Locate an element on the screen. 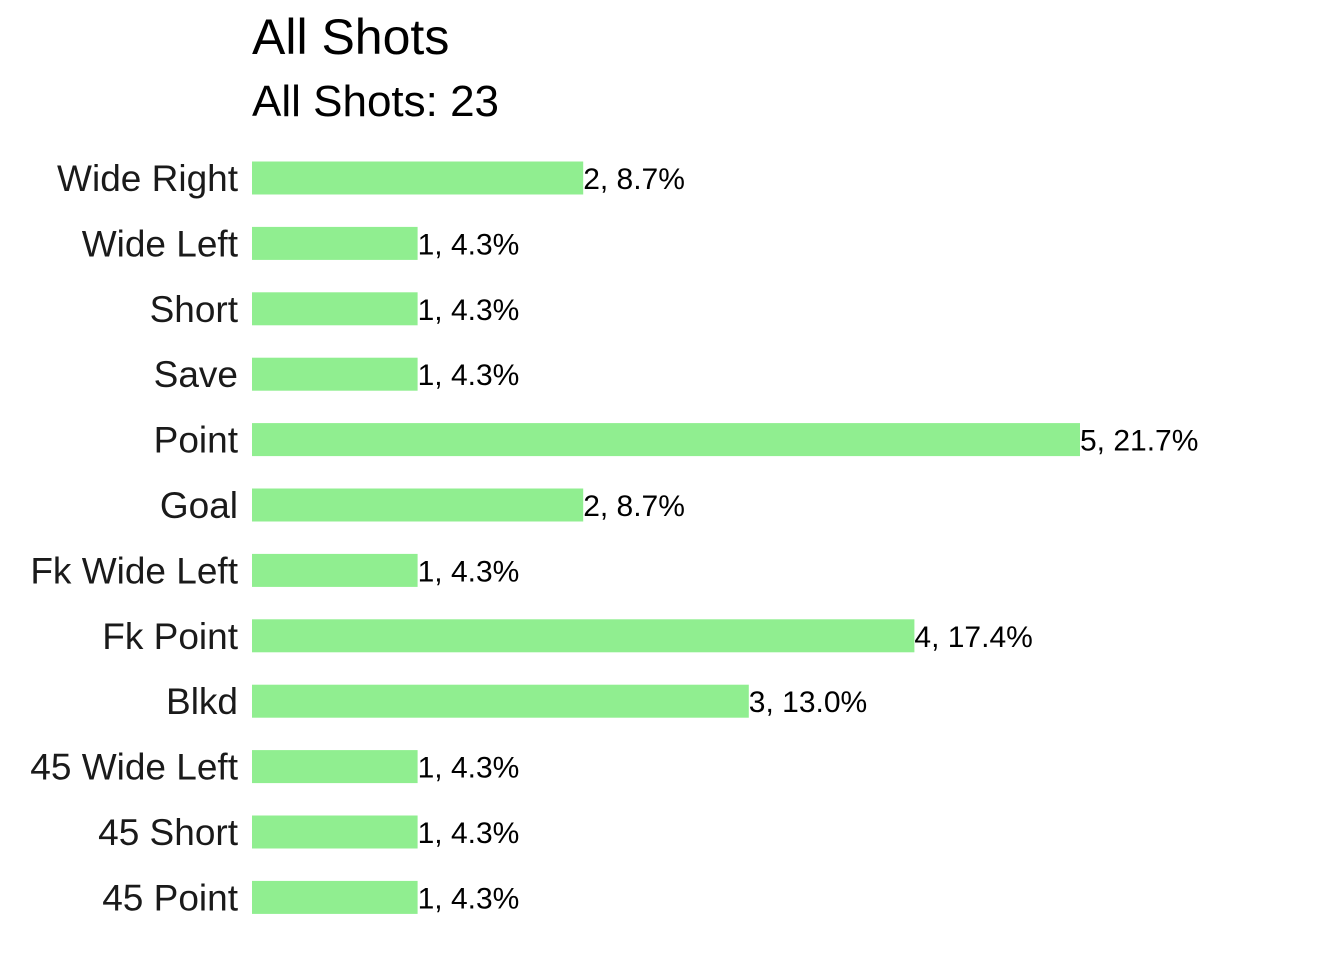 The image size is (1344, 960). category-label: Save is located at coordinates (196, 374).